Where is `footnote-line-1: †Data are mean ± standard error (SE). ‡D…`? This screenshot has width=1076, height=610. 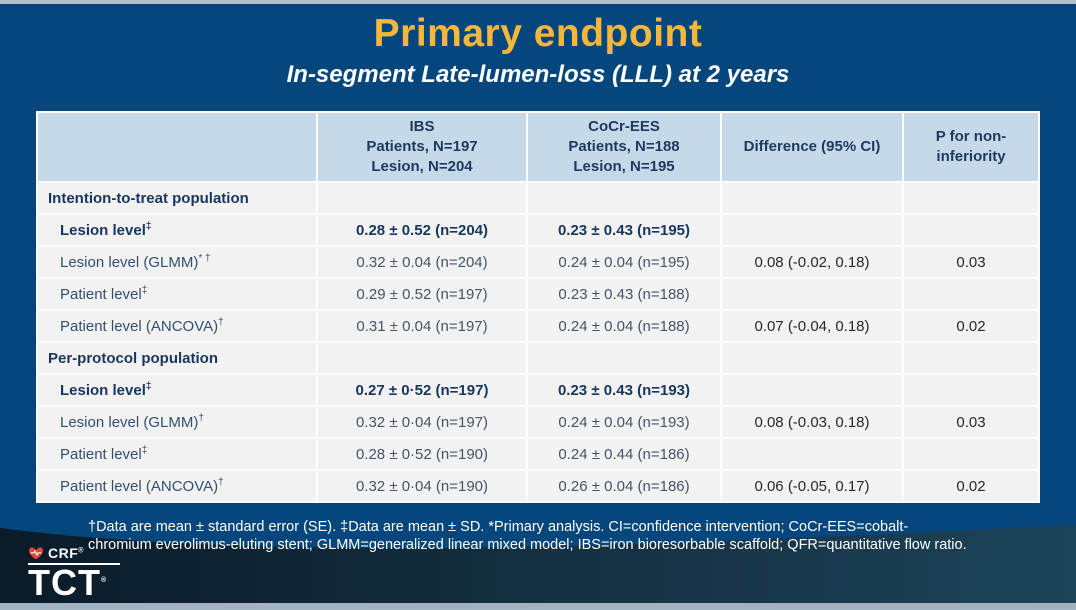
footnote-line-1: †Data are mean ± standard error (SE). ‡D… is located at coordinates (498, 527).